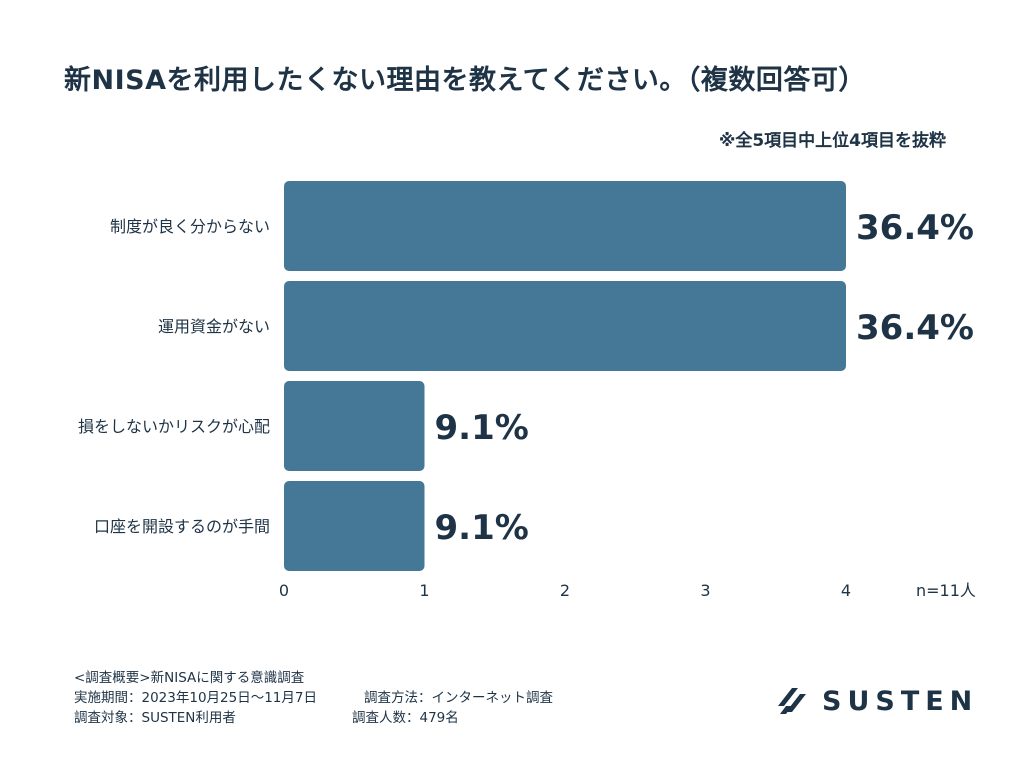 The height and width of the screenshot is (768, 1024). What do you see at coordinates (190, 226) in the screenshot?
I see `category-label-0: 制度が良く分からない` at bounding box center [190, 226].